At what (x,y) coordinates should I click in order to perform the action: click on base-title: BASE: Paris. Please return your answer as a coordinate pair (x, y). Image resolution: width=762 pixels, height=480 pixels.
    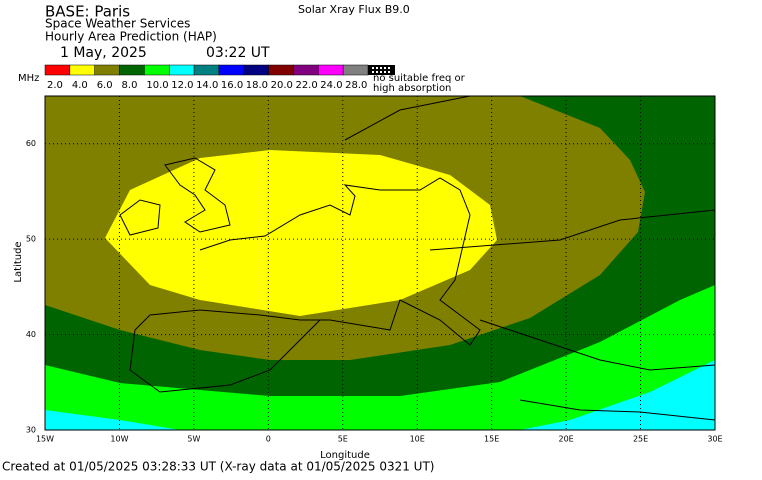
    Looking at the image, I should click on (87, 12).